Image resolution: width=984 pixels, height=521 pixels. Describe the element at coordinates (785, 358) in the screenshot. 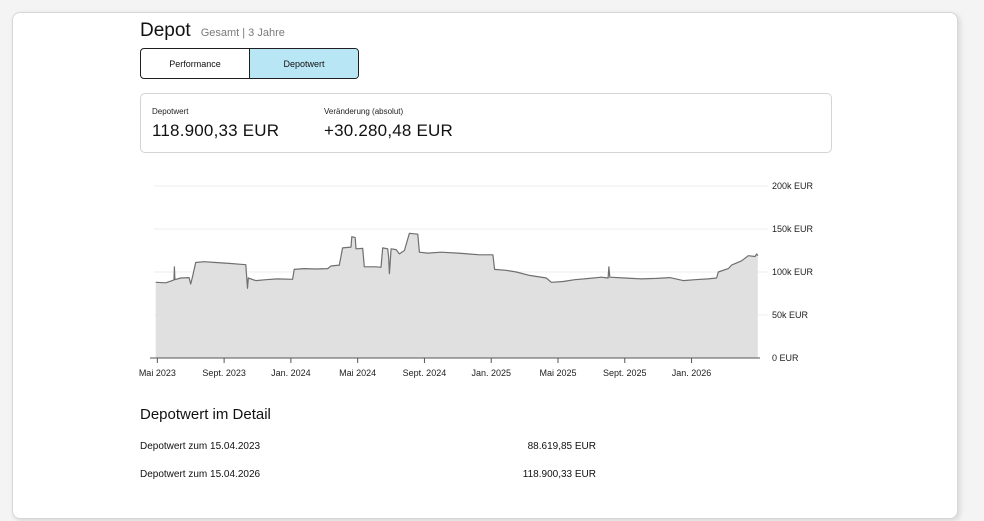

I see `y-tick-label: 0 EUR` at that location.